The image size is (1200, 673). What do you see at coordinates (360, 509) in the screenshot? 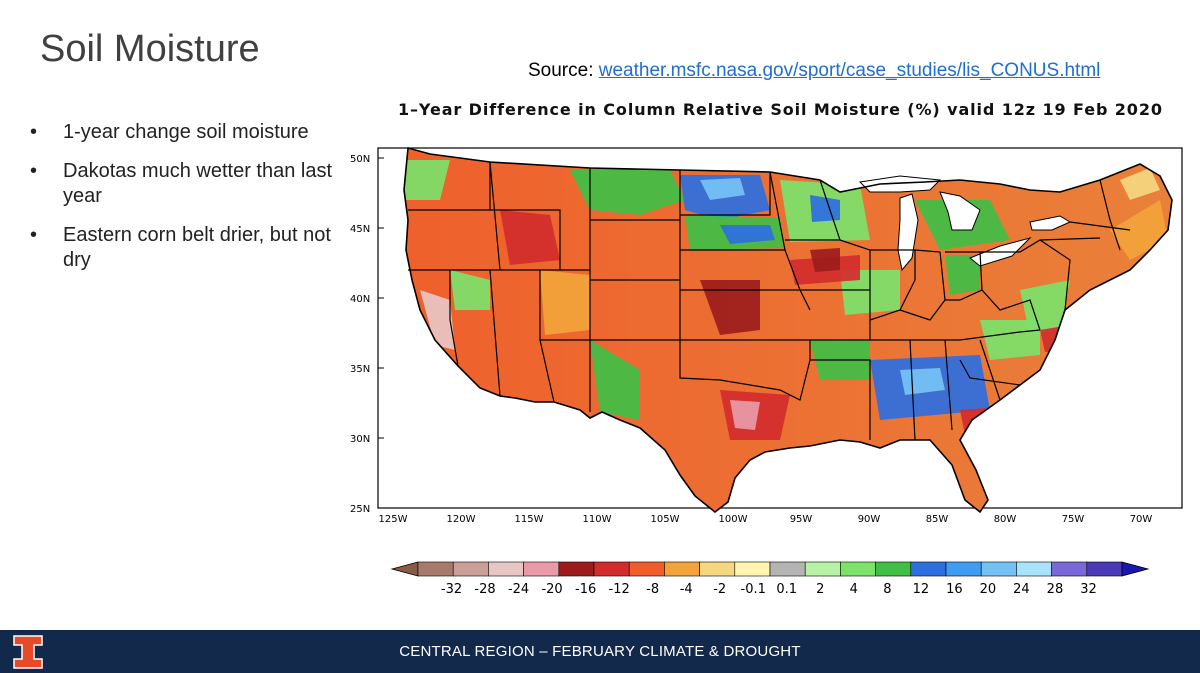
I see `lat-label: 25N` at bounding box center [360, 509].